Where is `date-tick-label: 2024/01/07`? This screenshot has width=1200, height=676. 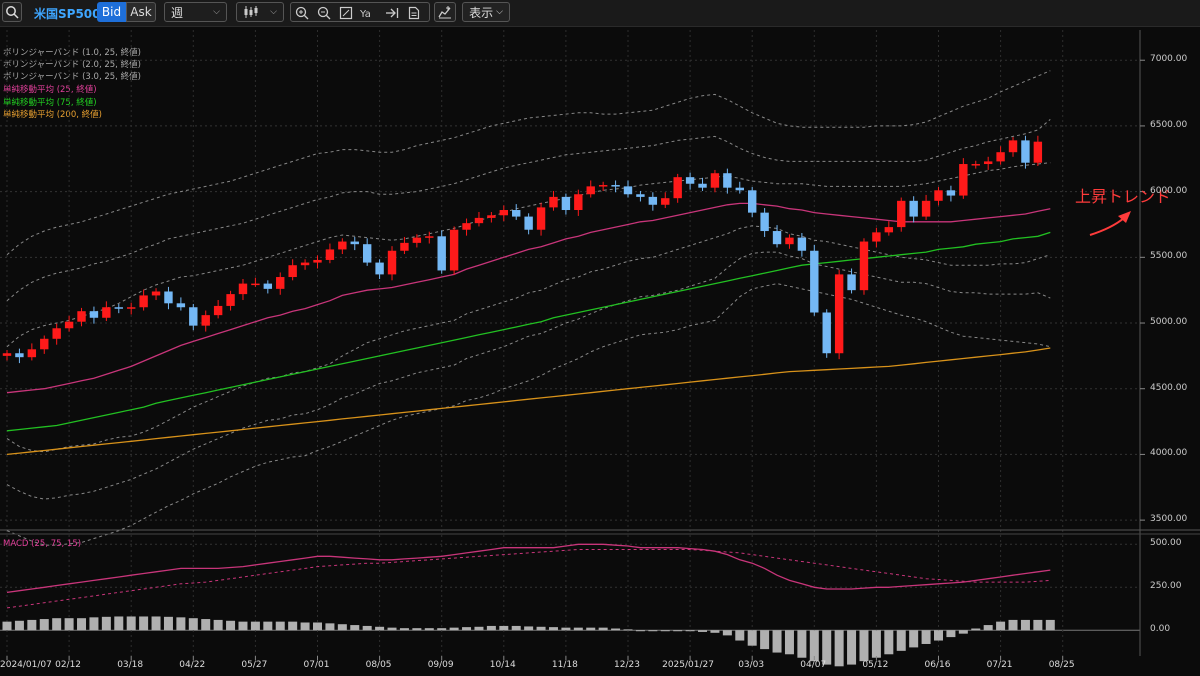 date-tick-label: 2024/01/07 is located at coordinates (26, 665).